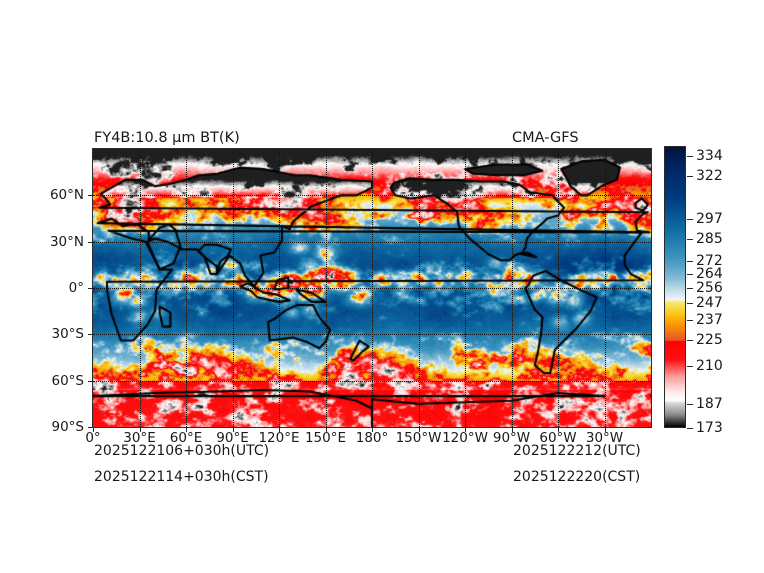 The image size is (764, 573). What do you see at coordinates (279, 438) in the screenshot?
I see `x-axis-label: 120°E` at bounding box center [279, 438].